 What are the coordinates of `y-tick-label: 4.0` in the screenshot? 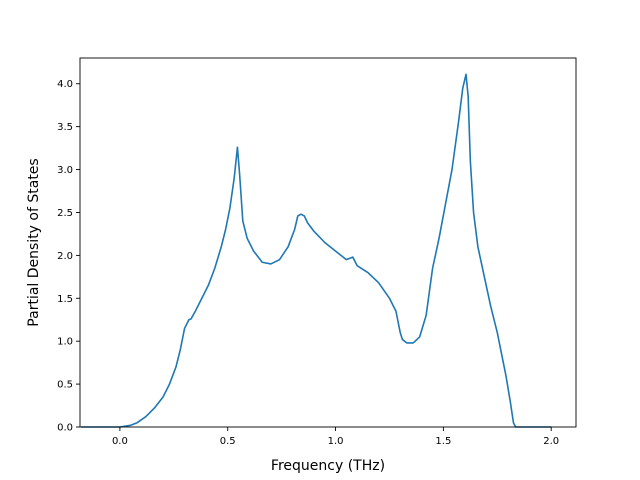 It's located at (65, 84).